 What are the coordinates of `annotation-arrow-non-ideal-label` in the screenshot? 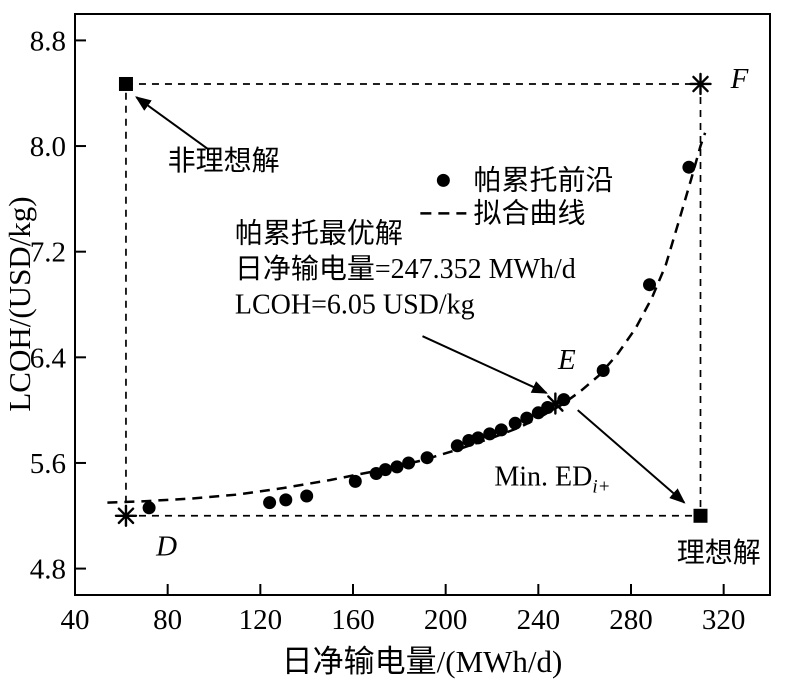 It's located at (172, 123).